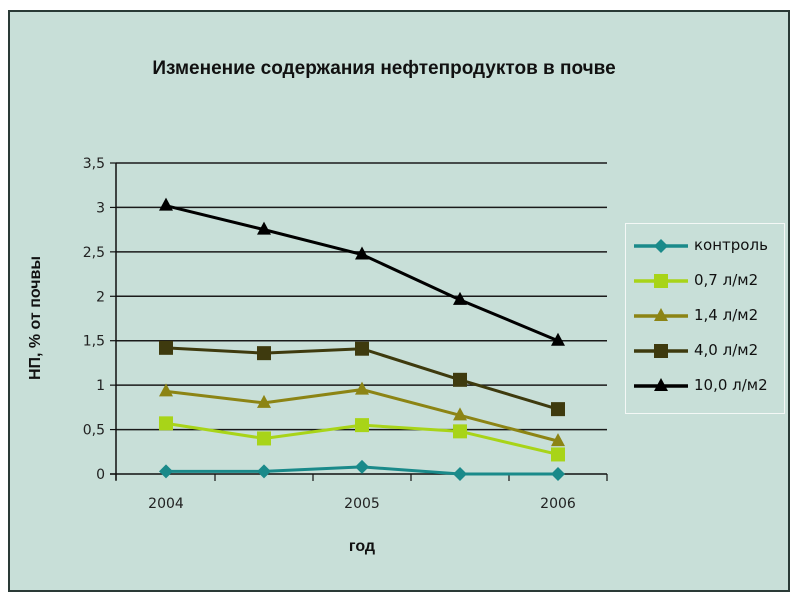 Image resolution: width=800 pixels, height=600 pixels. I want to click on series-контроль, so click(362, 470).